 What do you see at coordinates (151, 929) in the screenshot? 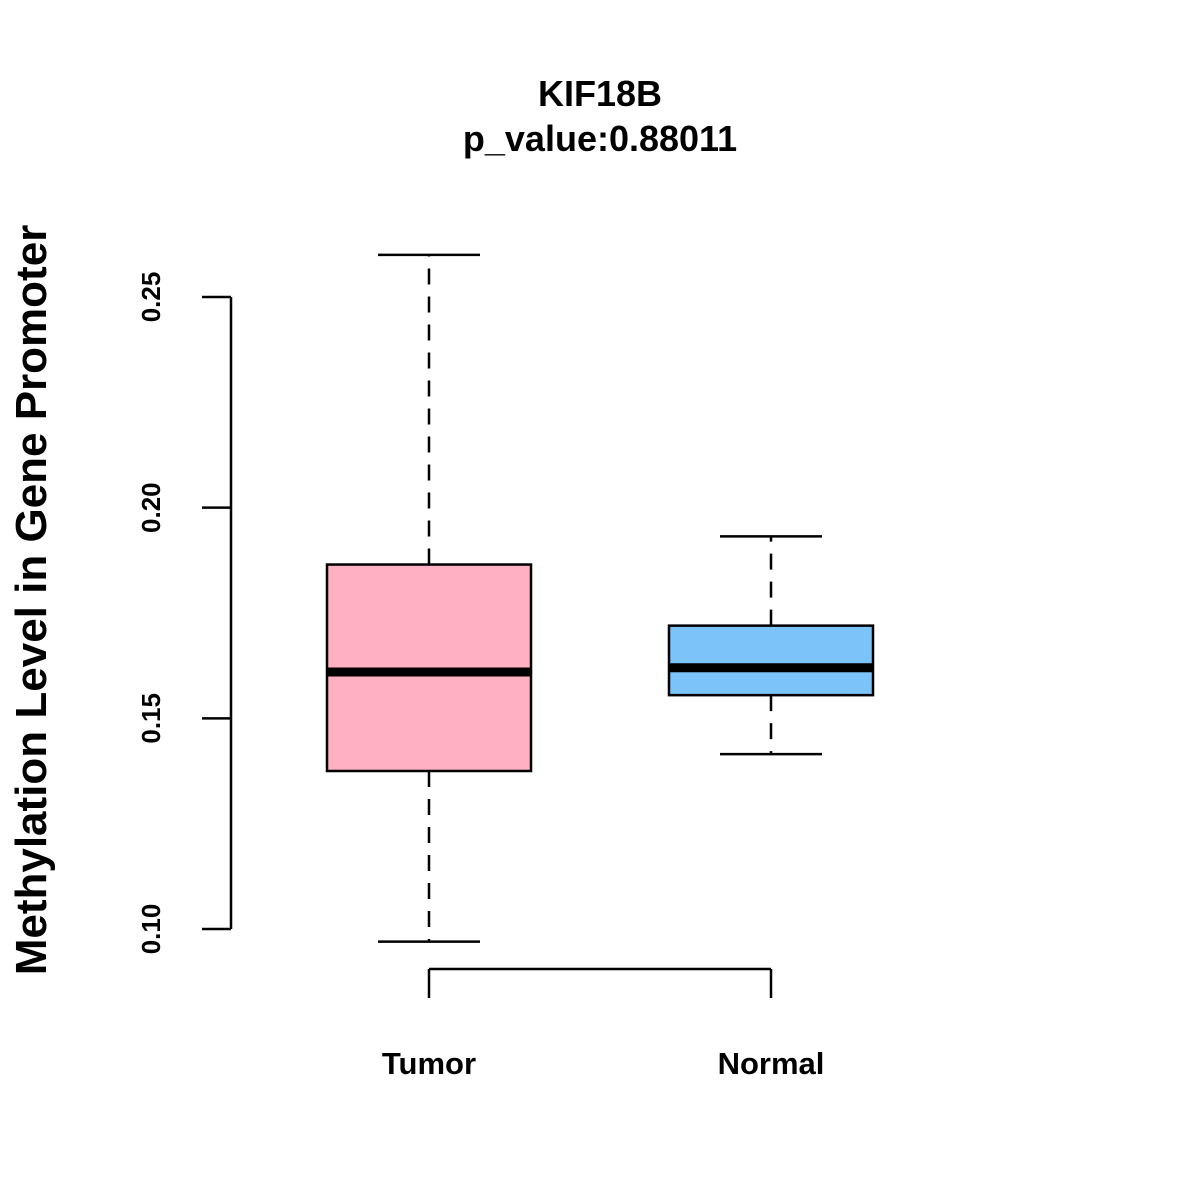
I see `y-tick-label: 0.10` at bounding box center [151, 929].